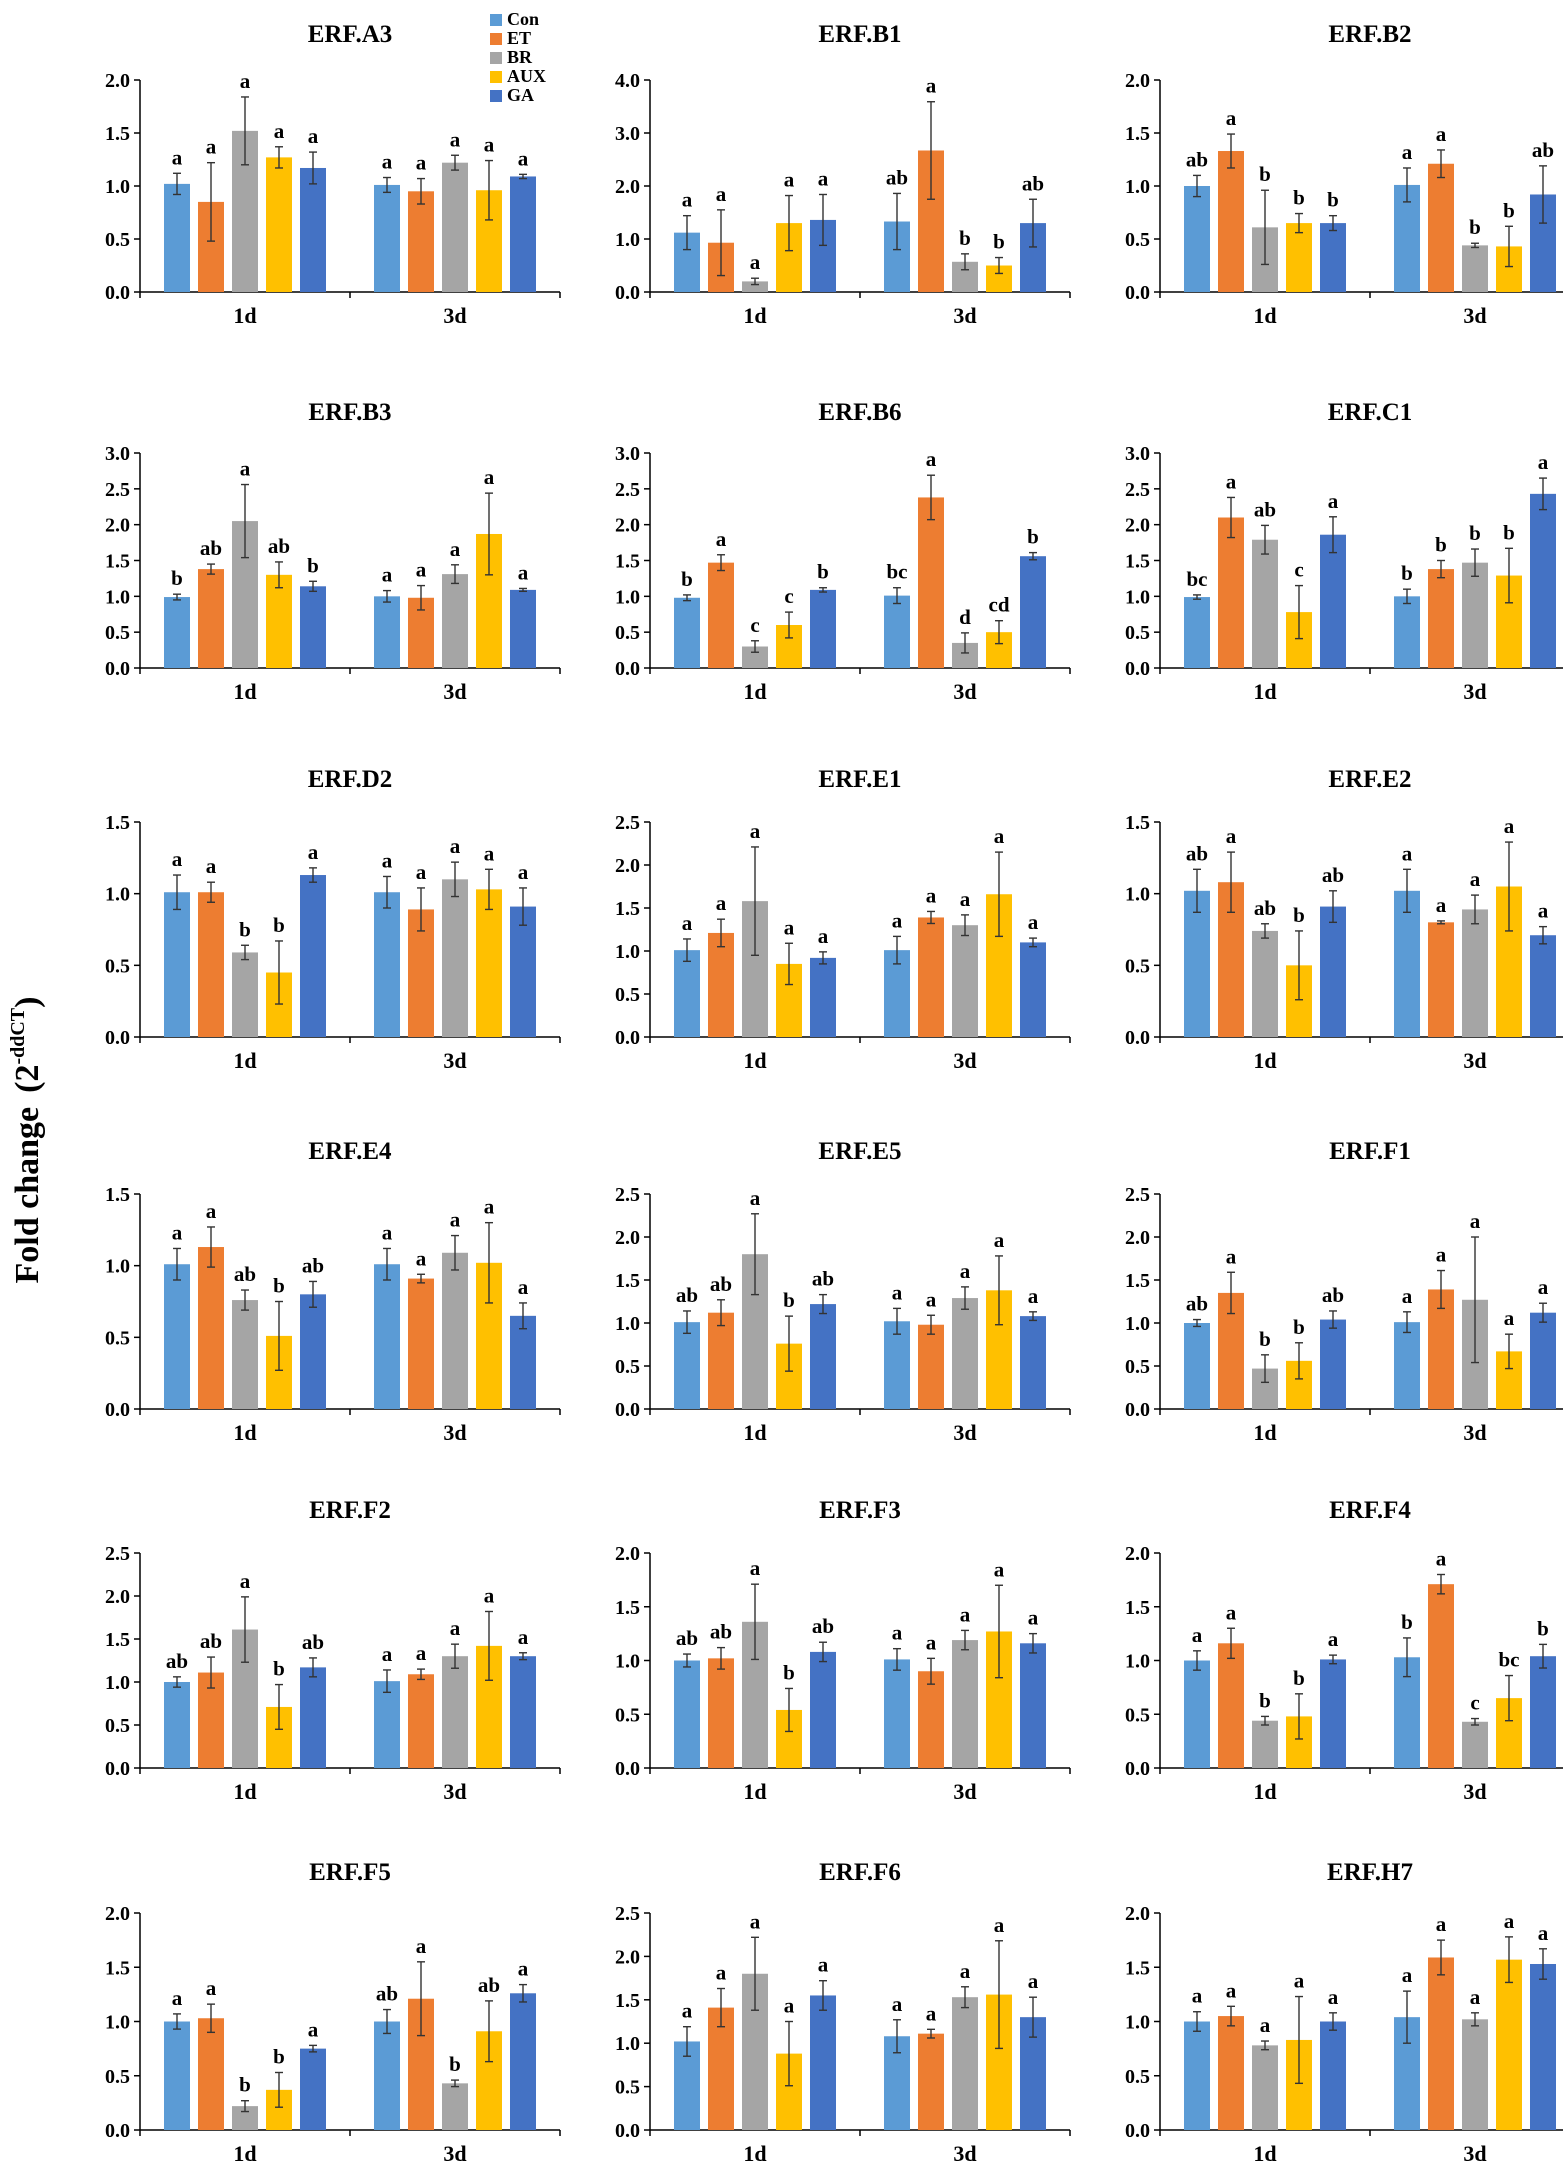 This screenshot has width=1563, height=2179. Describe the element at coordinates (350, 34) in the screenshot. I see `chart-title: ERF.A3` at that location.